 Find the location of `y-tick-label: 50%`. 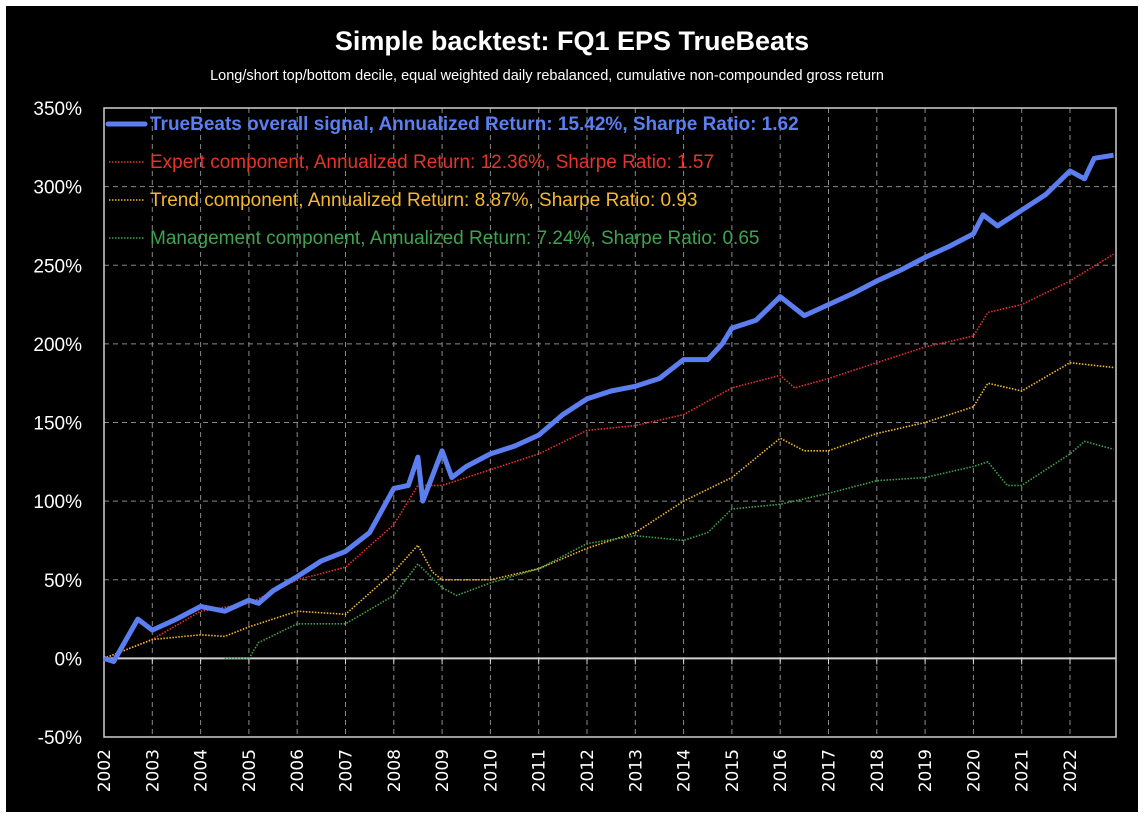

y-tick-label: 50% is located at coordinates (63, 581).